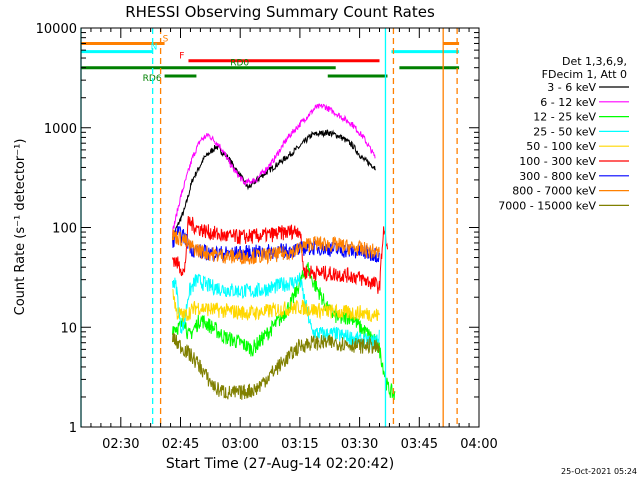  What do you see at coordinates (547, 205) in the screenshot?
I see `legend-label: 7000 - 15000 keV` at bounding box center [547, 205].